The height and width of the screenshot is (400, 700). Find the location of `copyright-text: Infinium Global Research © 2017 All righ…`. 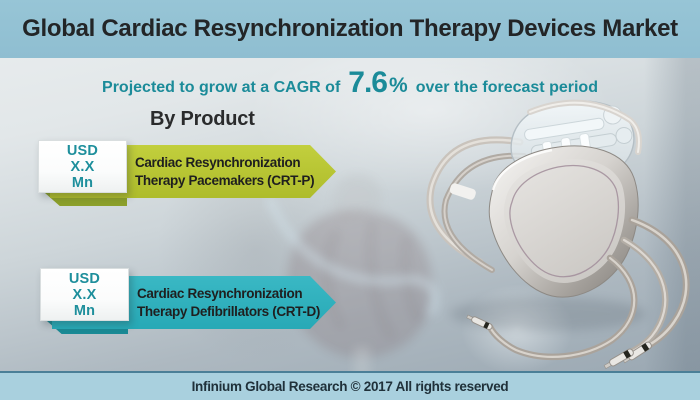

copyright-text: Infinium Global Research © 2017 All righ… is located at coordinates (350, 386).